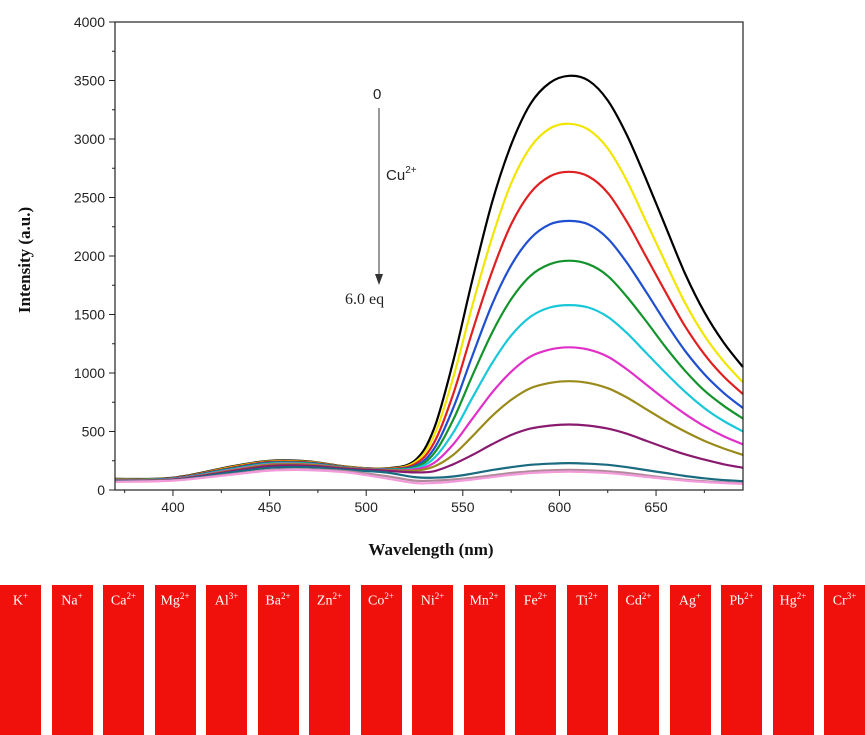 The height and width of the screenshot is (735, 865). Describe the element at coordinates (364, 299) in the screenshot. I see `annotation-bottom-label: 6.0 eq` at that location.